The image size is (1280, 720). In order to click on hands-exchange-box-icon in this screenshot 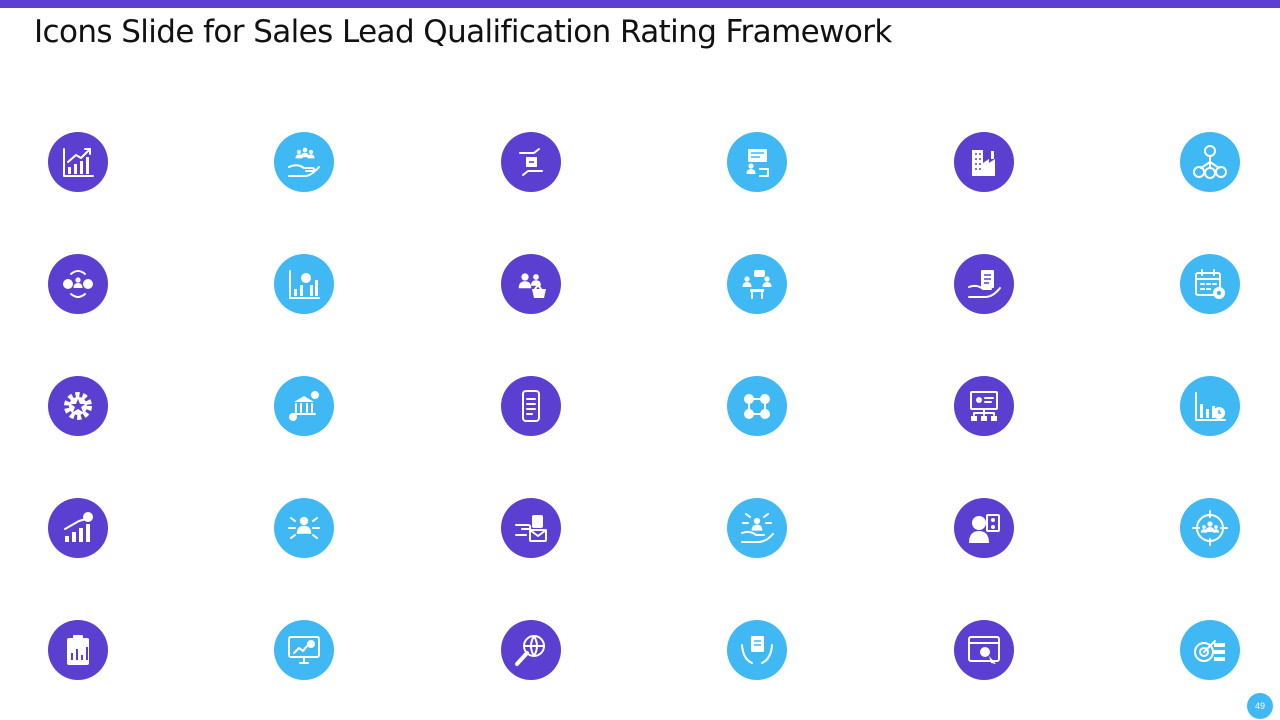, I will do `click(530, 162)`.